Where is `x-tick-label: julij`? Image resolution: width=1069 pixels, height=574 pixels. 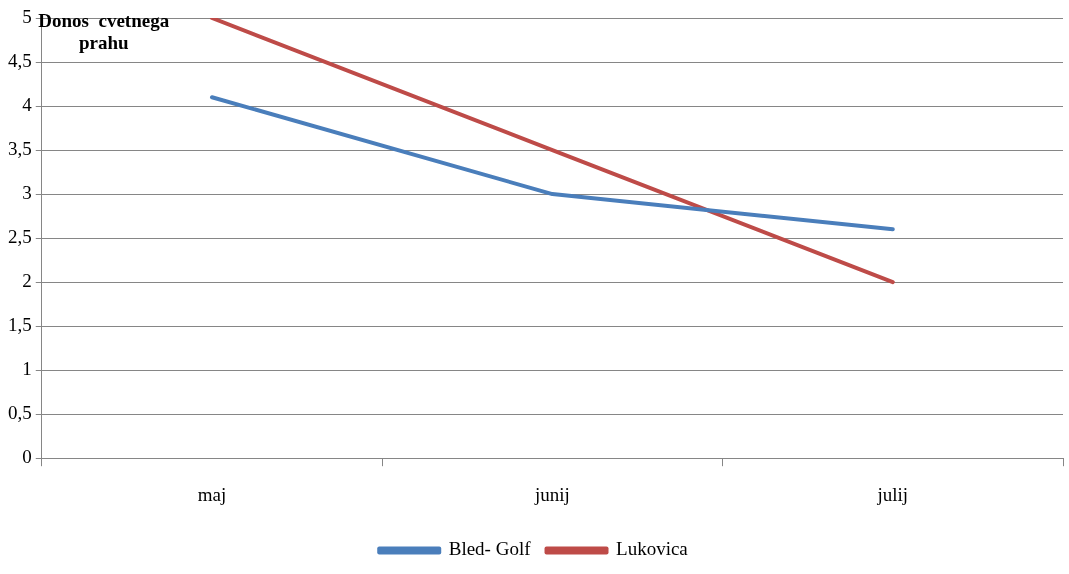
x-tick-label: julij is located at coordinates (892, 494).